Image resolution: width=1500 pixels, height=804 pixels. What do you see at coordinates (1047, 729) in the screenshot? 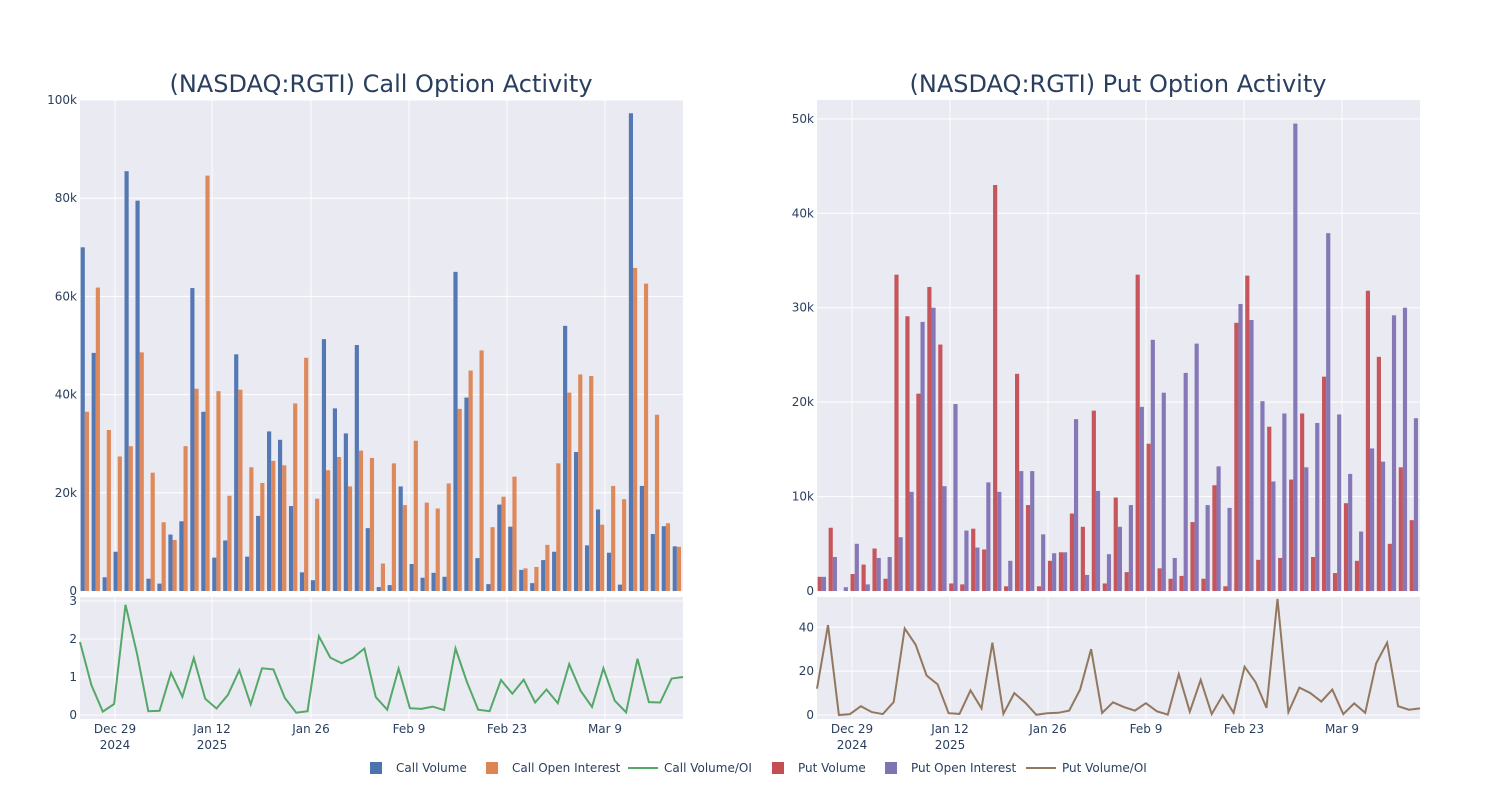
I see `x-tick-label: Jan 26` at bounding box center [1047, 729].